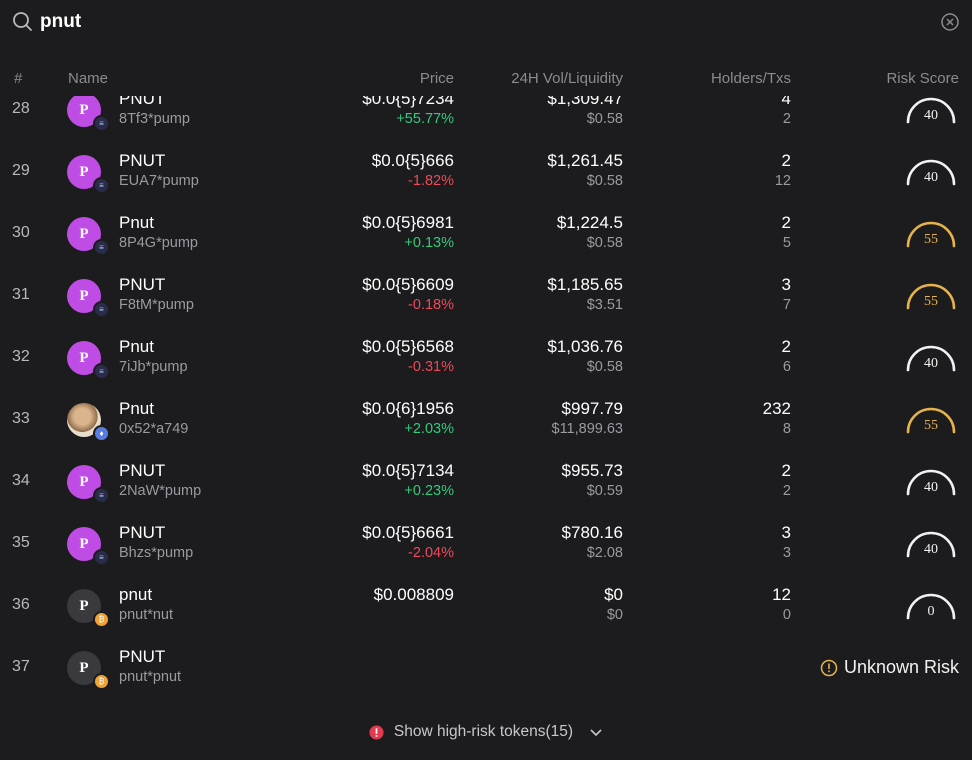  I want to click on chevron-down-icon, so click(596, 733).